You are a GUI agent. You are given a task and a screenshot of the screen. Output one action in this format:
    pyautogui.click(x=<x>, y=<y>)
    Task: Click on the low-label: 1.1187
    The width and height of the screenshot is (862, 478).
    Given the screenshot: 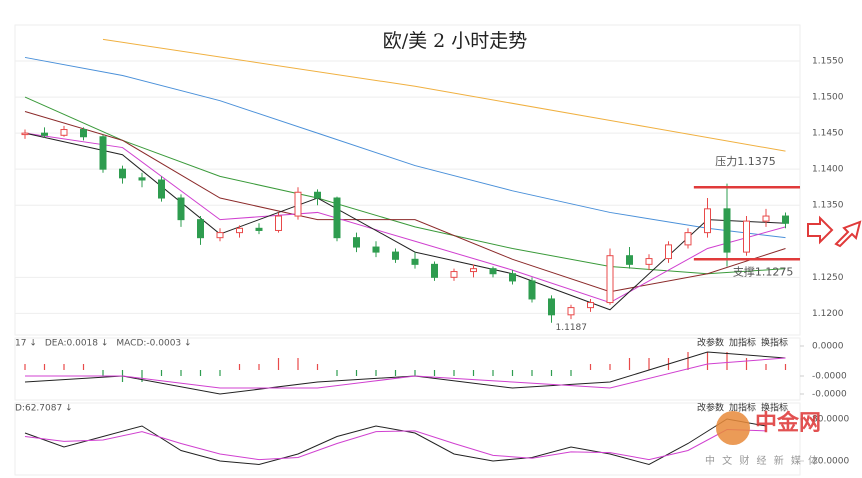 What is the action you would take?
    pyautogui.click(x=572, y=328)
    